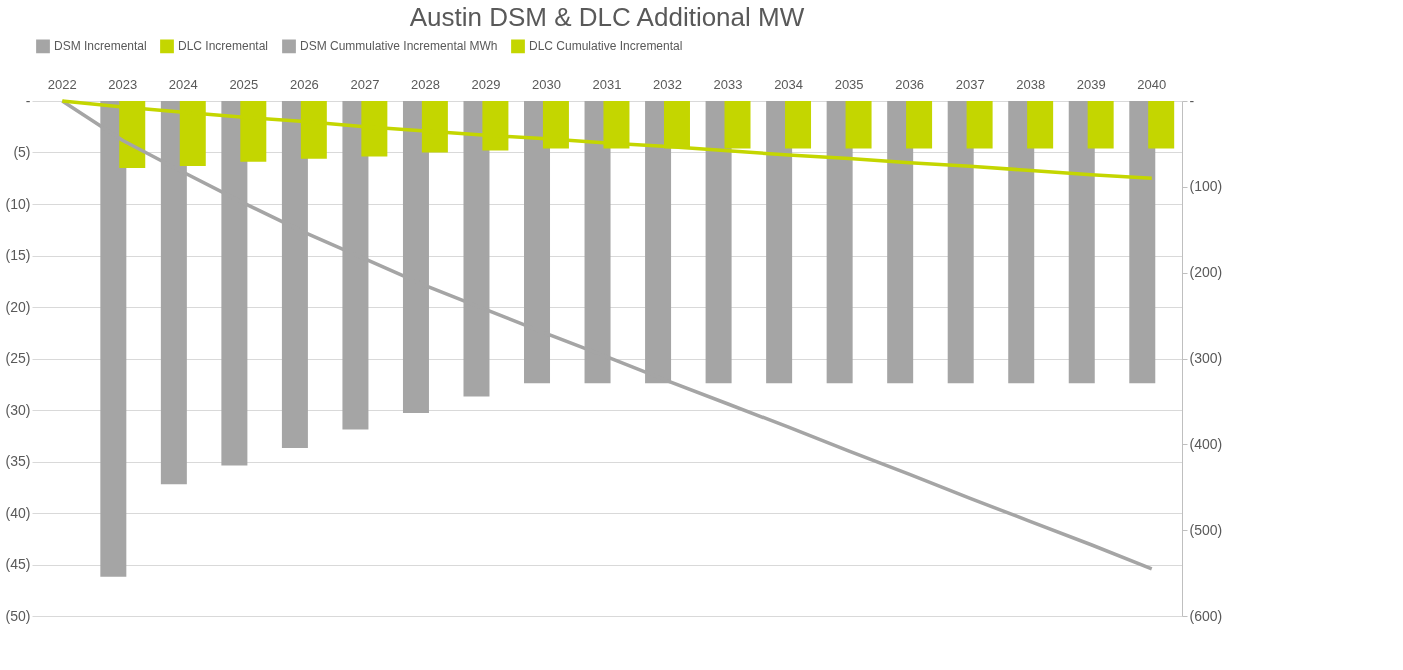  What do you see at coordinates (1192, 100) in the screenshot?
I see `y2-tick-label: -` at bounding box center [1192, 100].